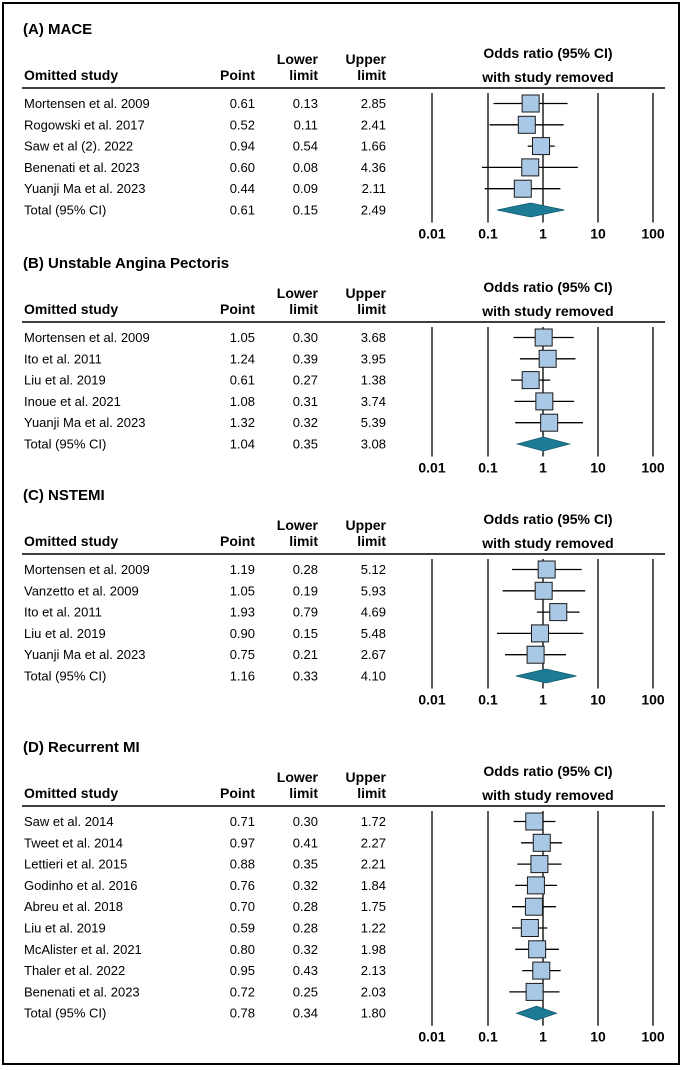  I want to click on lower-limit: 0.41, so click(305, 842).